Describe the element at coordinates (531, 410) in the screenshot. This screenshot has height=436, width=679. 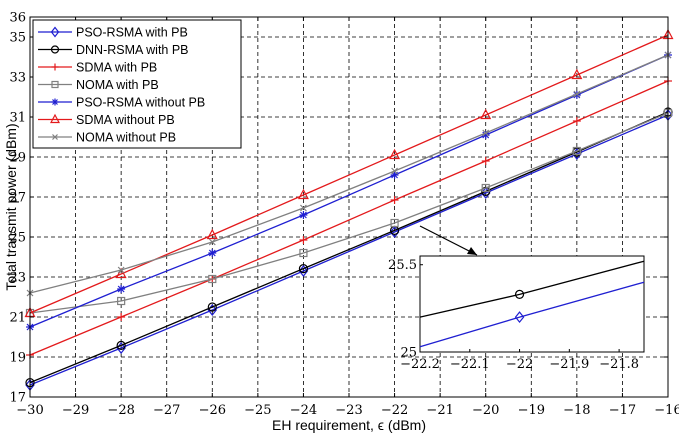
I see `x-tick-label: −19` at that location.